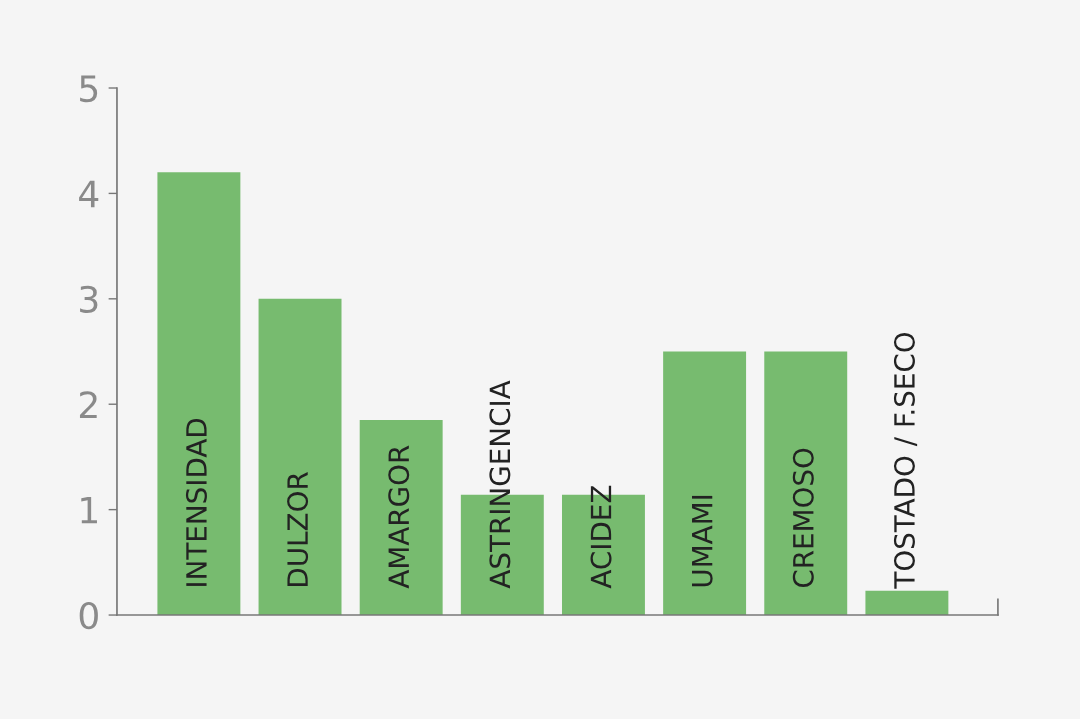  What do you see at coordinates (196, 502) in the screenshot?
I see `x-tick-label: INTENSIDAD` at bounding box center [196, 502].